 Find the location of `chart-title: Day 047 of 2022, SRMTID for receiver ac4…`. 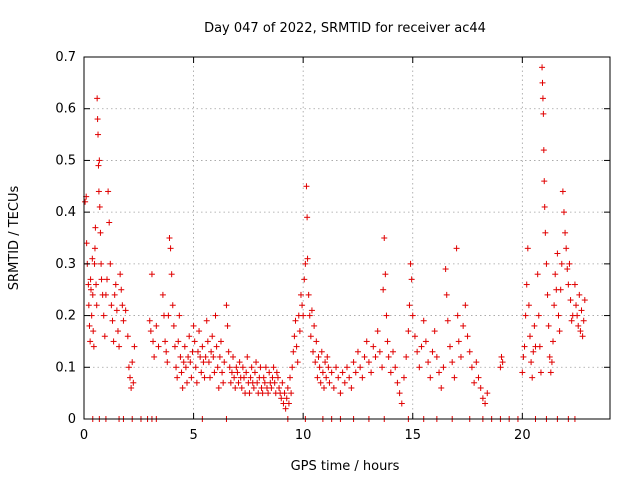

chart-title: Day 047 of 2022, SRMTID for receiver ac4… is located at coordinates (345, 28).